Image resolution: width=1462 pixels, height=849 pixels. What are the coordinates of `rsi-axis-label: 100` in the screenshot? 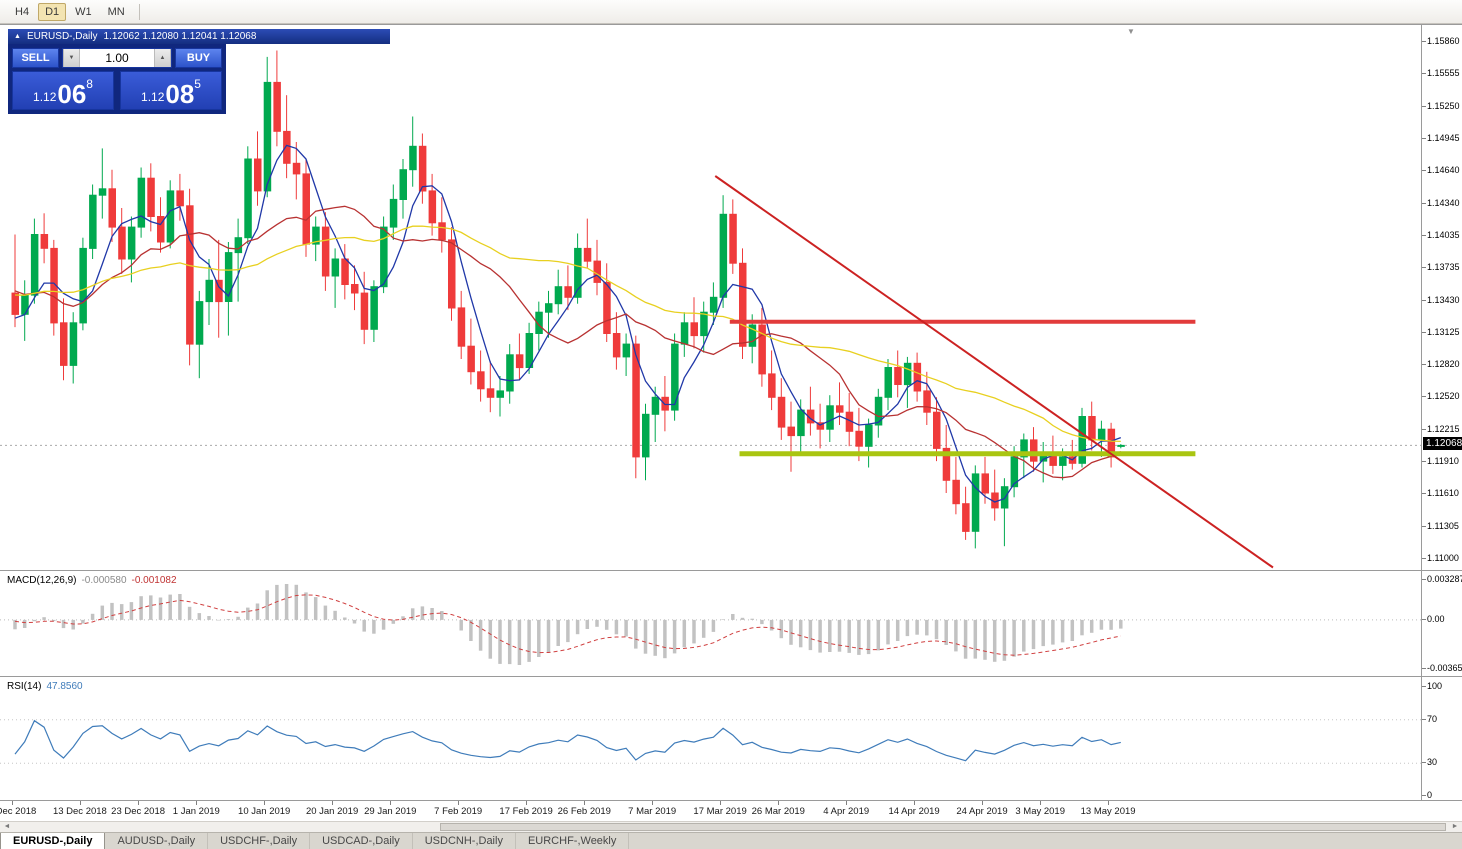 It's located at (1435, 686).